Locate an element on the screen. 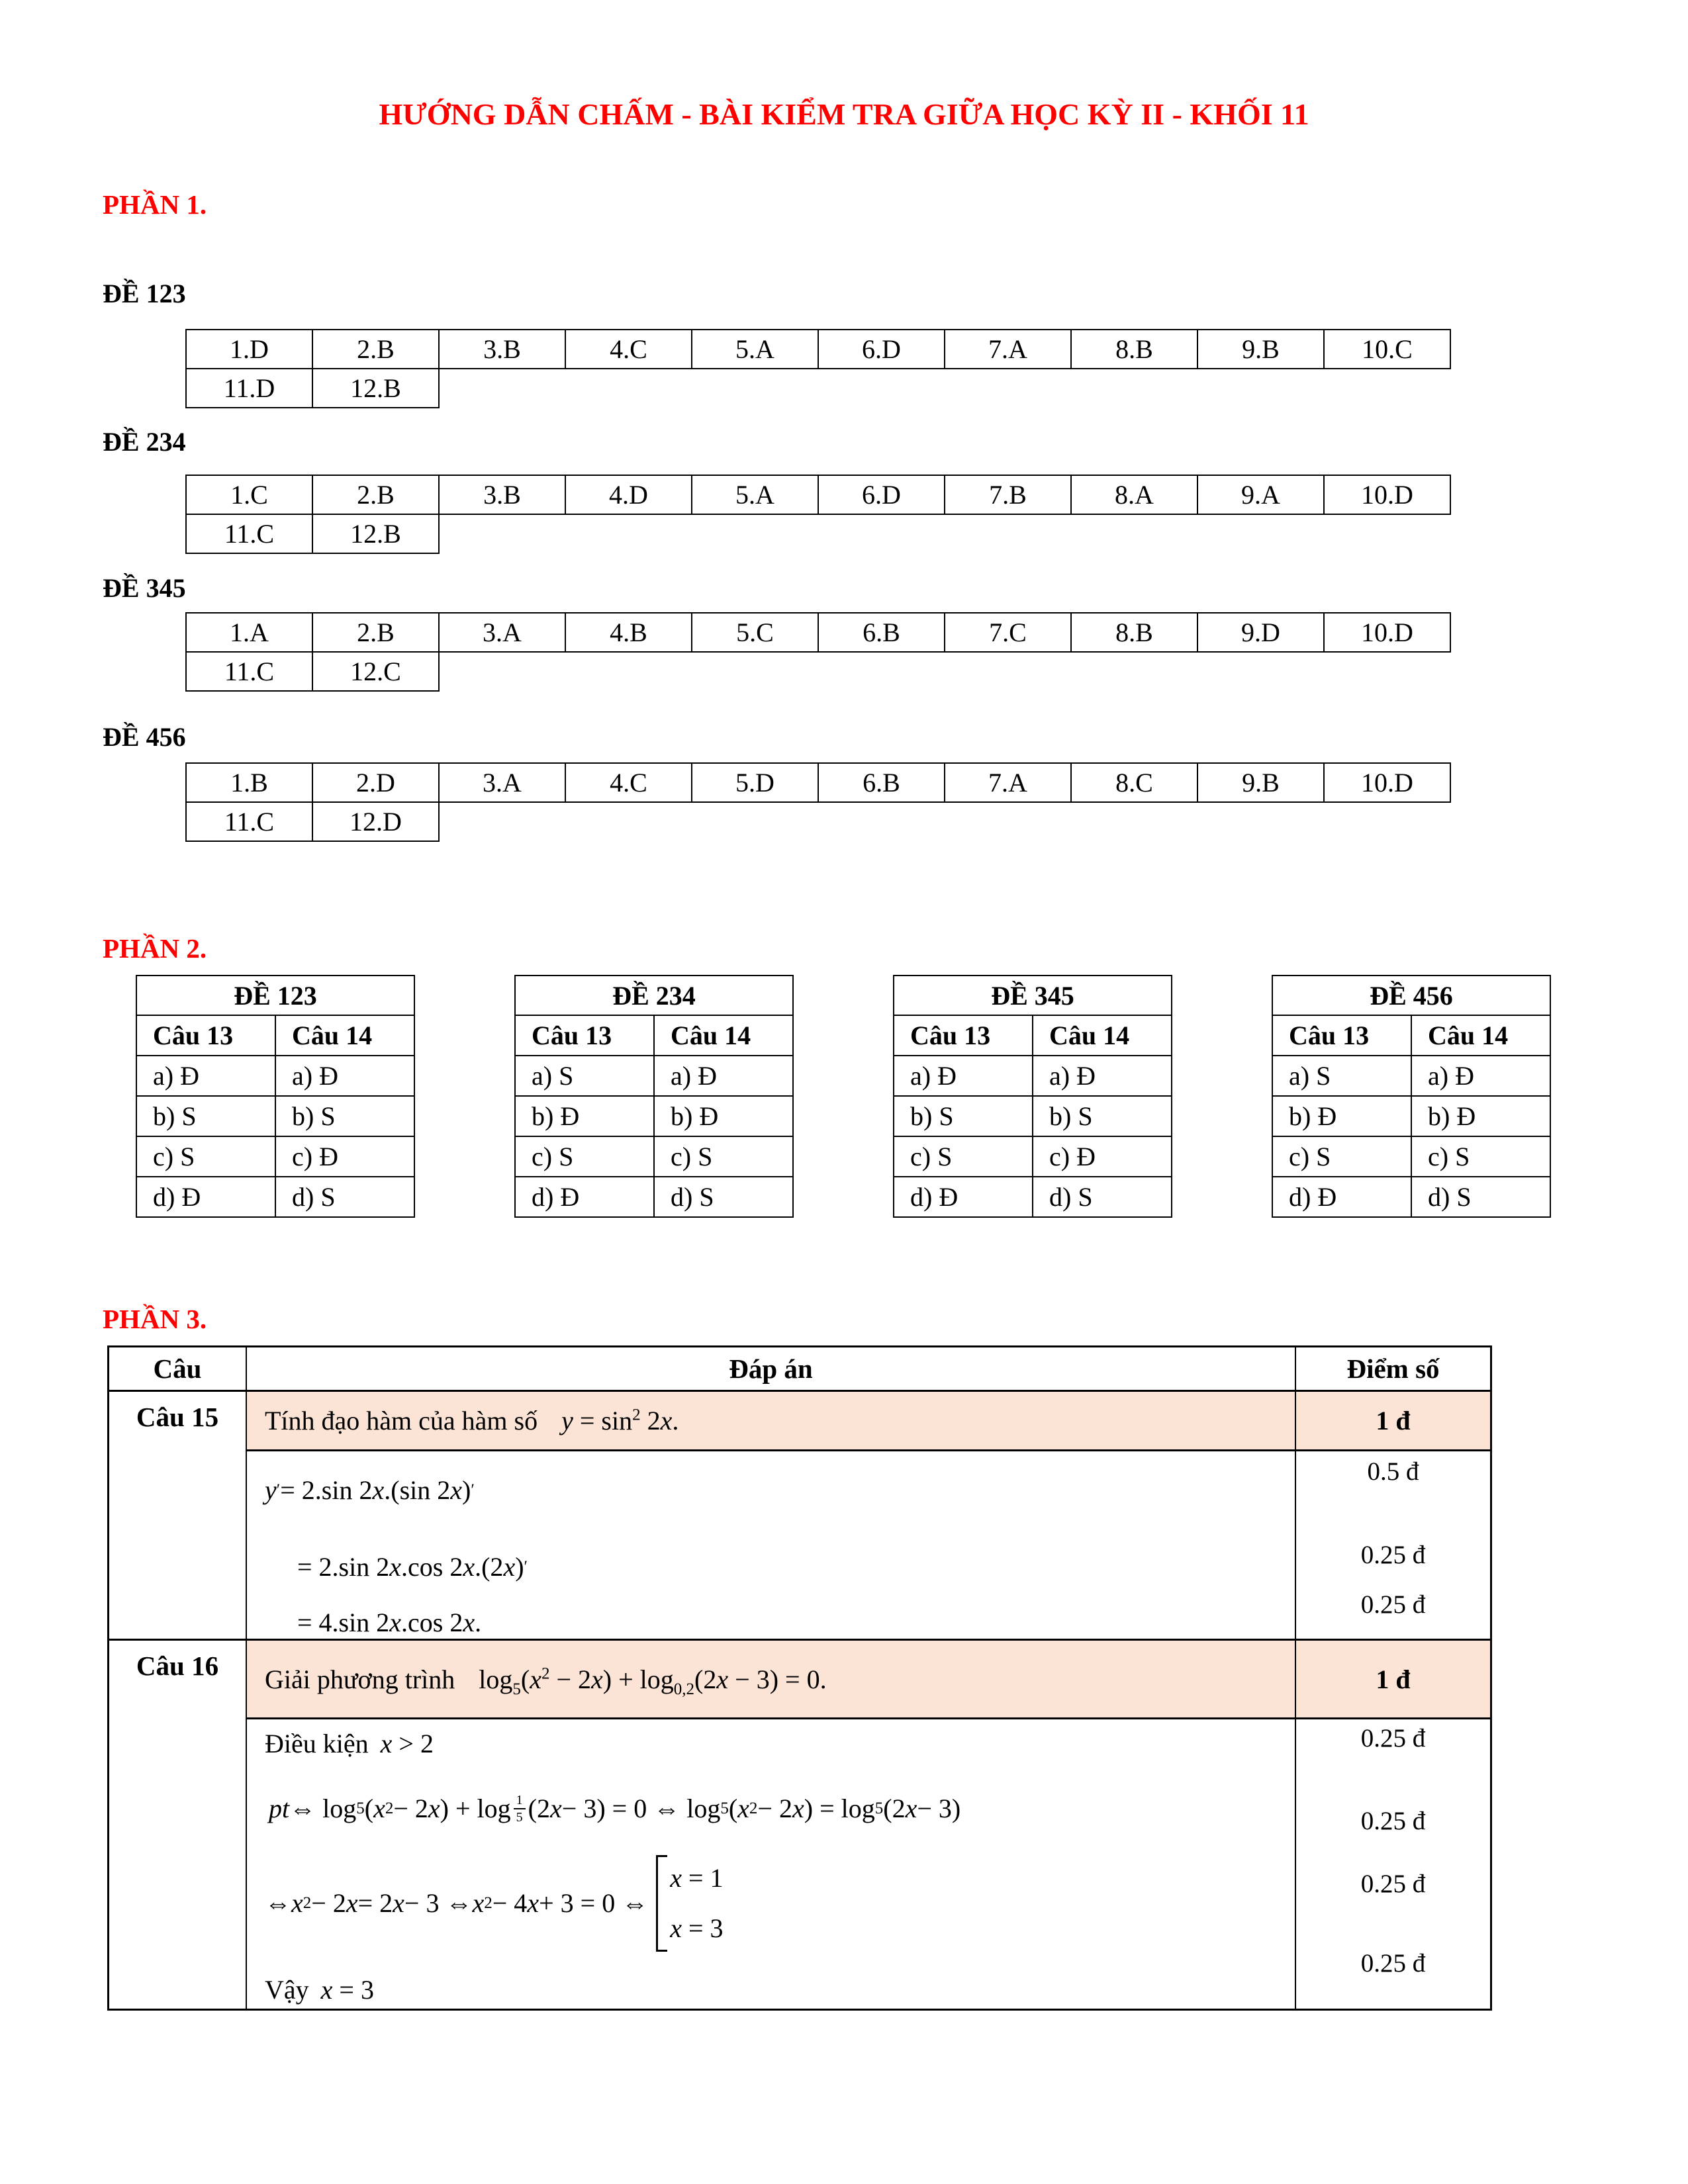  answer-cell: 2.D is located at coordinates (376, 782).